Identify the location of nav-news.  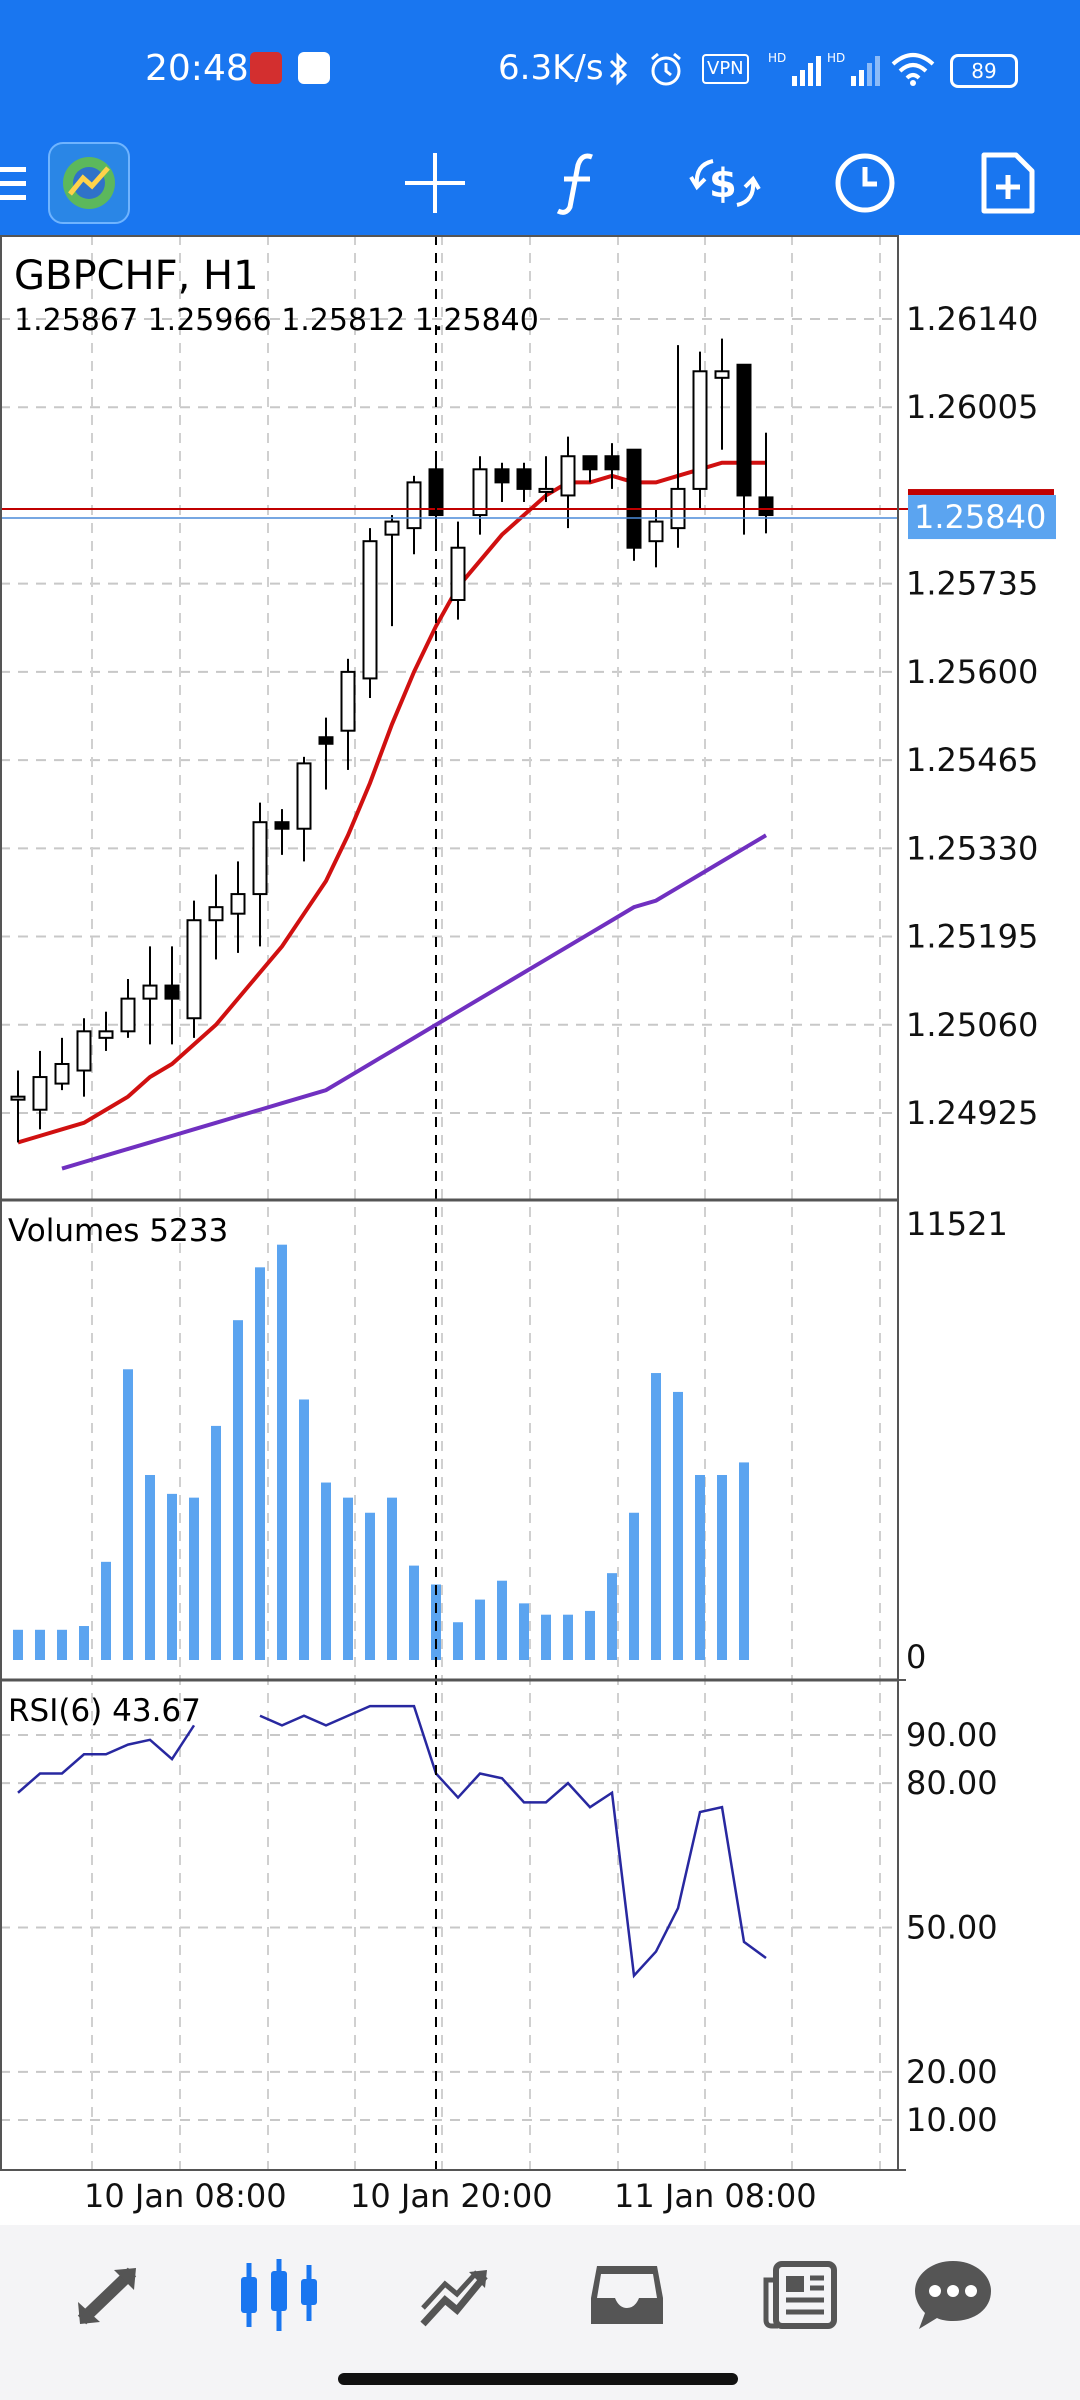
(800, 2295).